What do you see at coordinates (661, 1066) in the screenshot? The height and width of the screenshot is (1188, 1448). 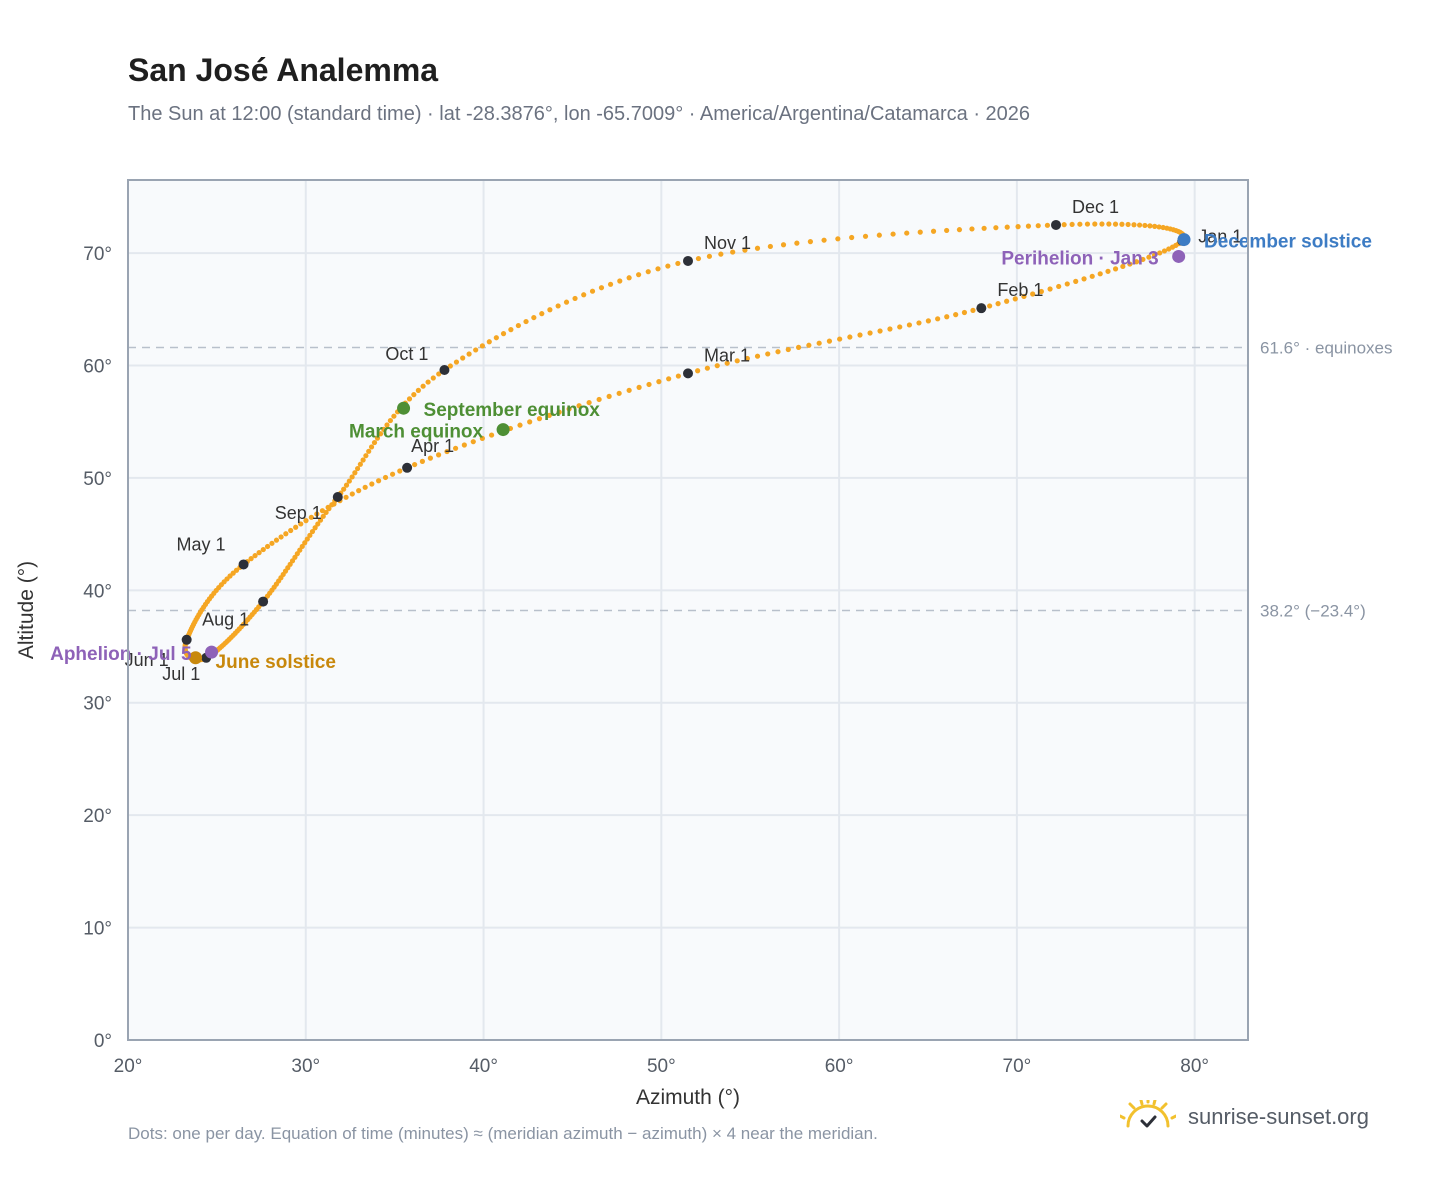 I see `x-tick-label: 50°` at bounding box center [661, 1066].